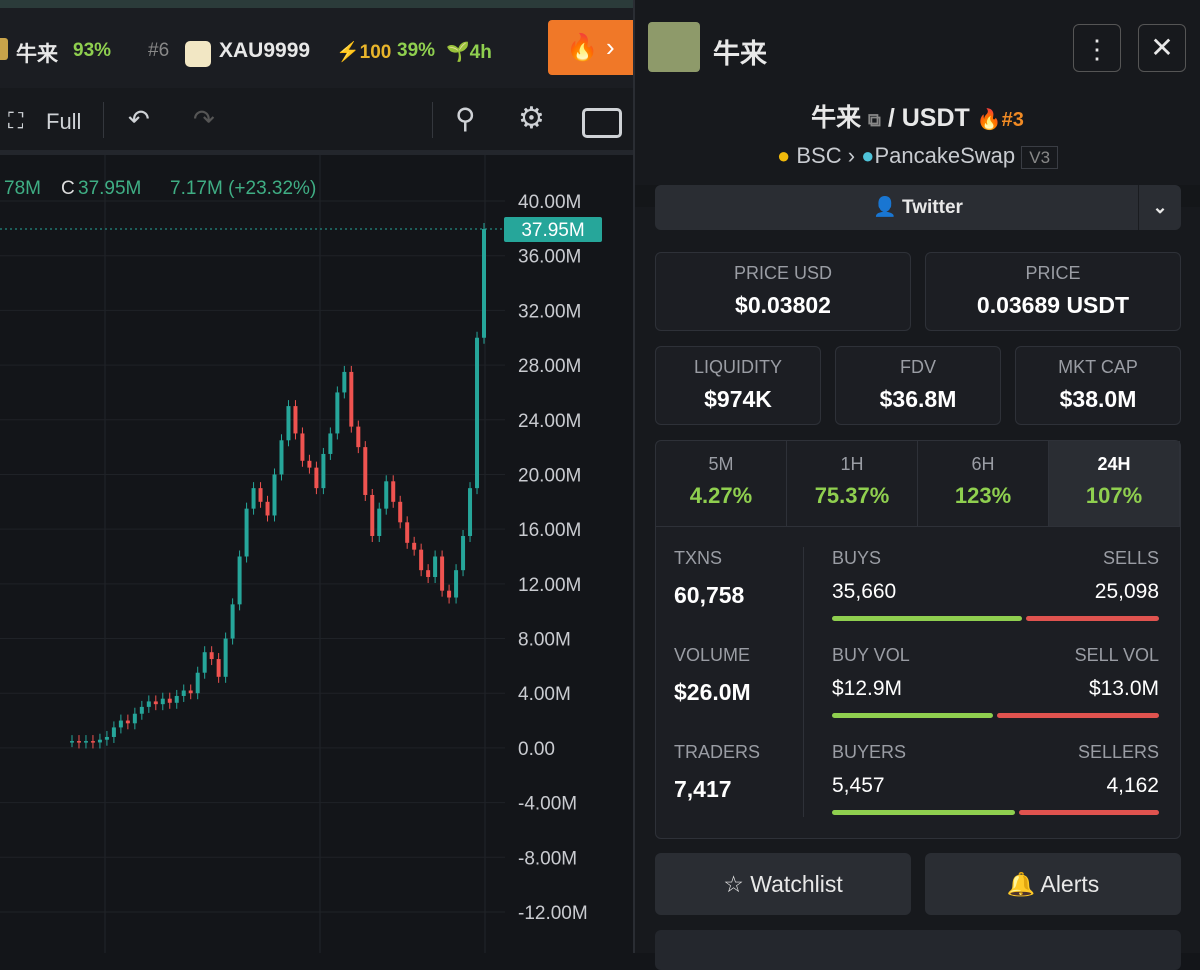  I want to click on timeframe-tab: 6H 123%, so click(983, 483).